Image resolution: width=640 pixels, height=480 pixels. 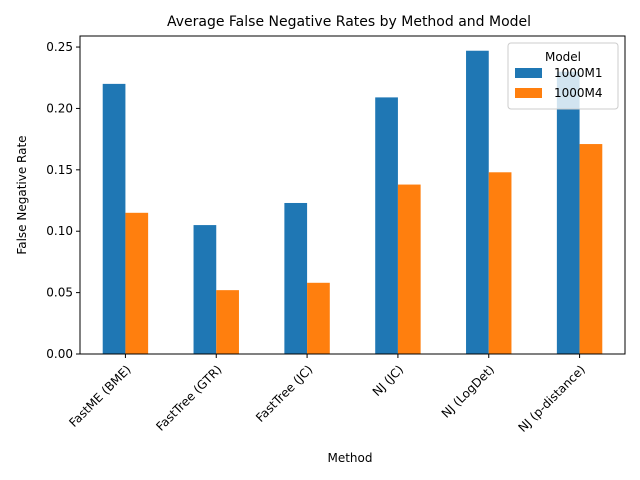 What do you see at coordinates (59, 293) in the screenshot?
I see `y-tick-label: 0.05` at bounding box center [59, 293].